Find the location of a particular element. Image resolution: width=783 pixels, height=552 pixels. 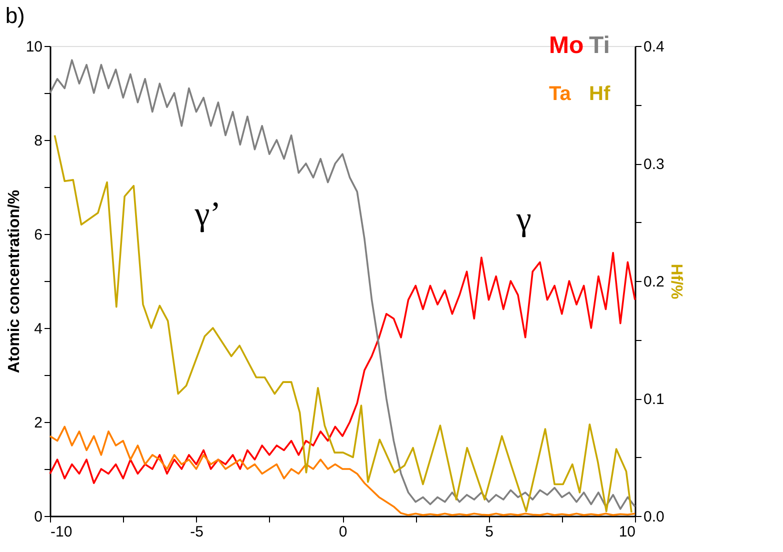

y2-tick-label: 0.2 is located at coordinates (654, 282).